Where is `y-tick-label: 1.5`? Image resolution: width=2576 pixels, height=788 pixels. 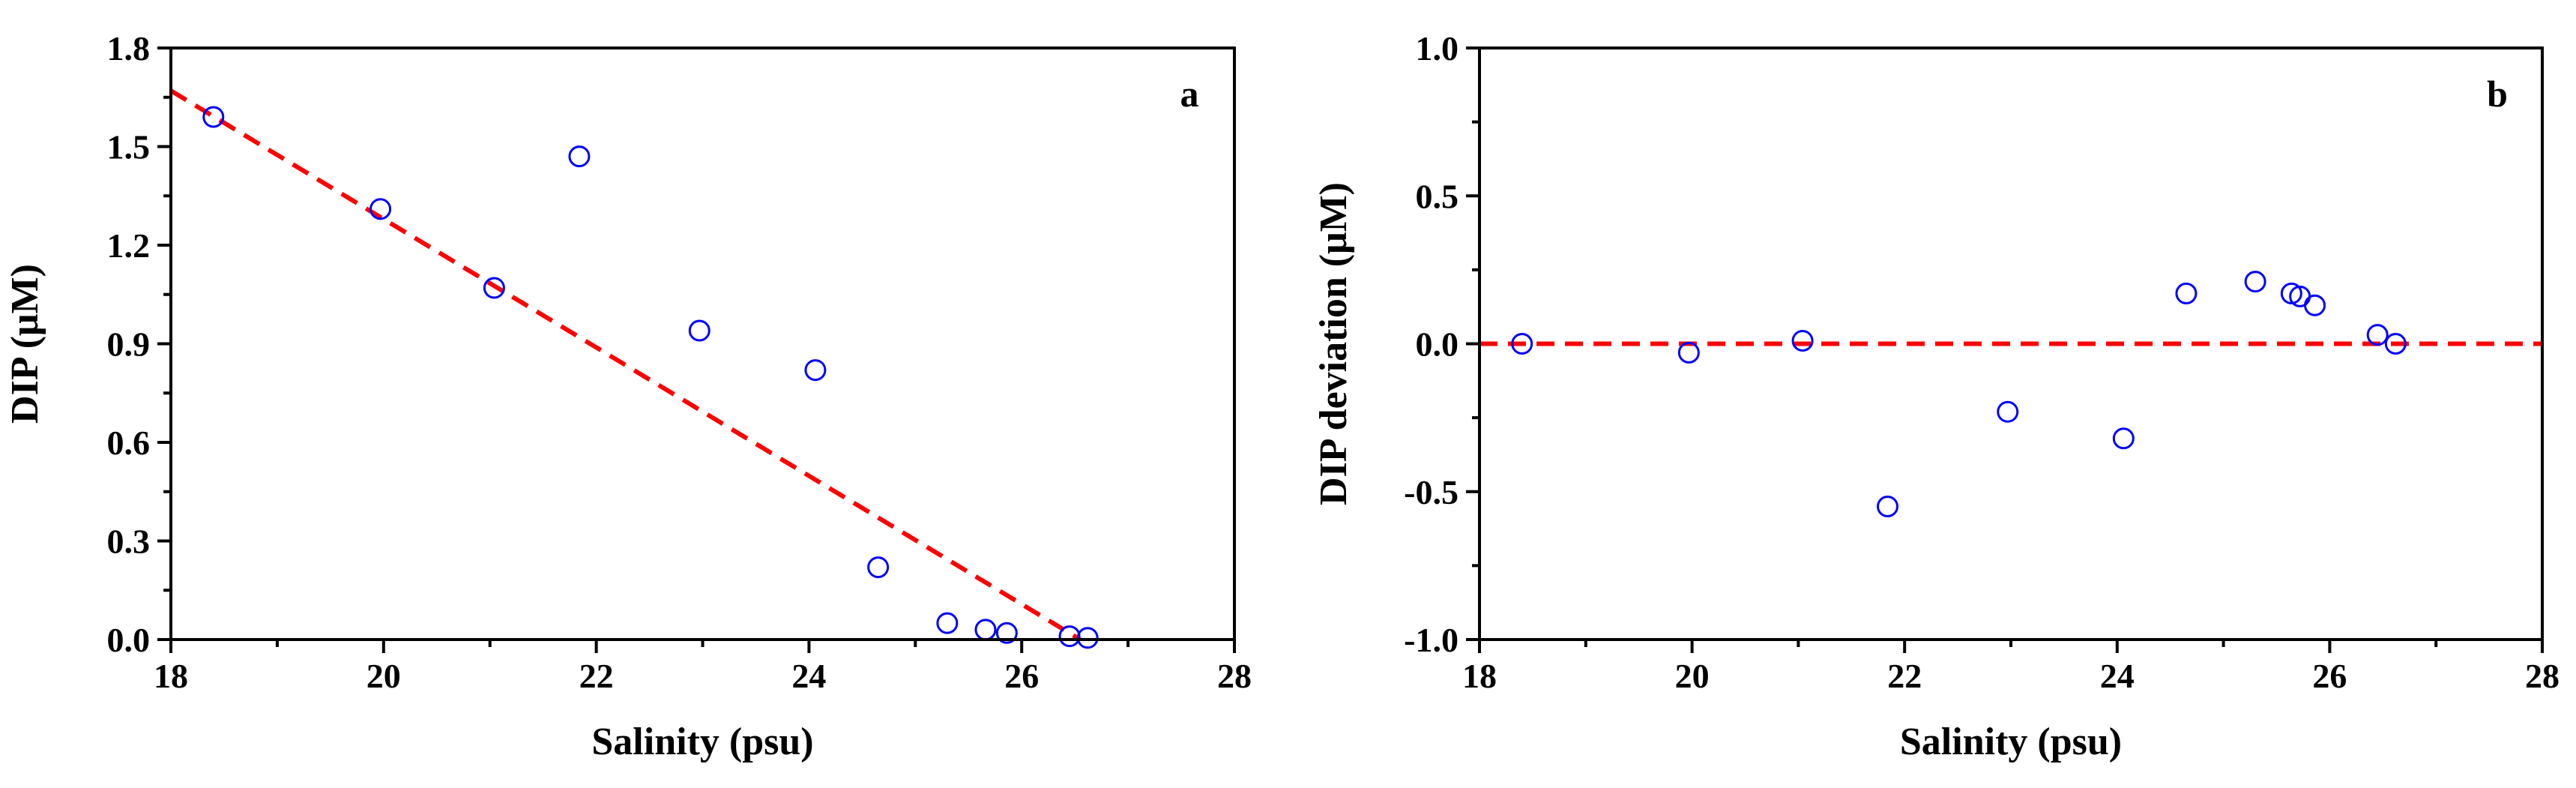 y-tick-label: 1.5 is located at coordinates (129, 147).